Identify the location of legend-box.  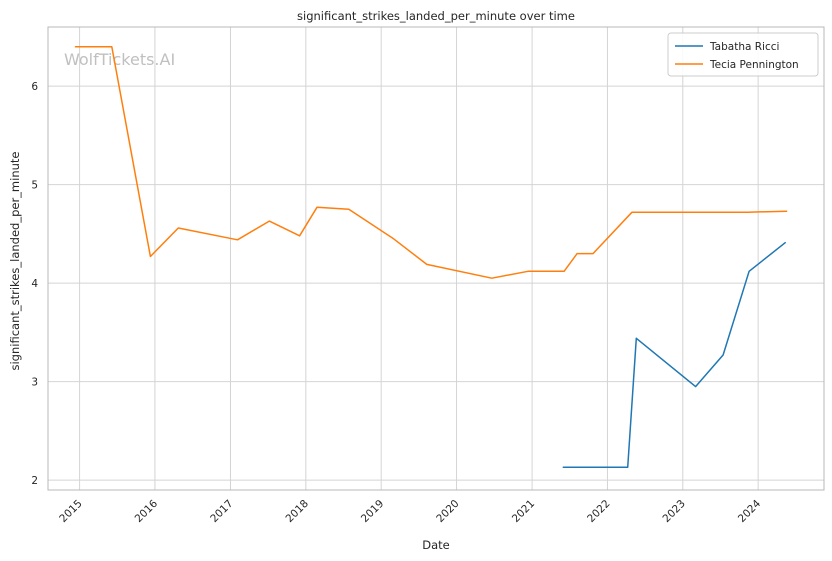
(743, 54).